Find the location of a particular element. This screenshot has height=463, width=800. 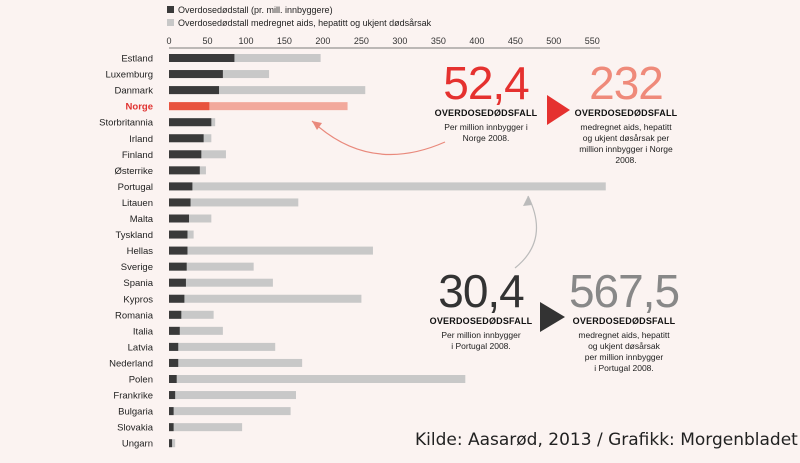

category-label: Portugal is located at coordinates (135, 187).